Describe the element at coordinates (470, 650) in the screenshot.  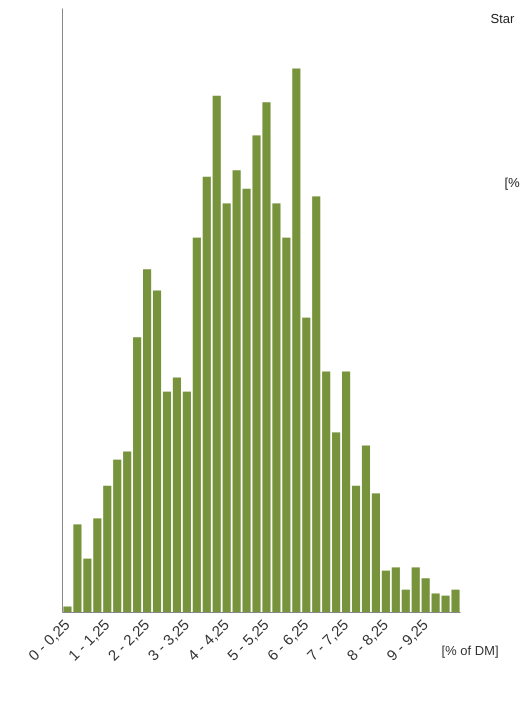
I see `x-axis-title: [% of DM]` at that location.